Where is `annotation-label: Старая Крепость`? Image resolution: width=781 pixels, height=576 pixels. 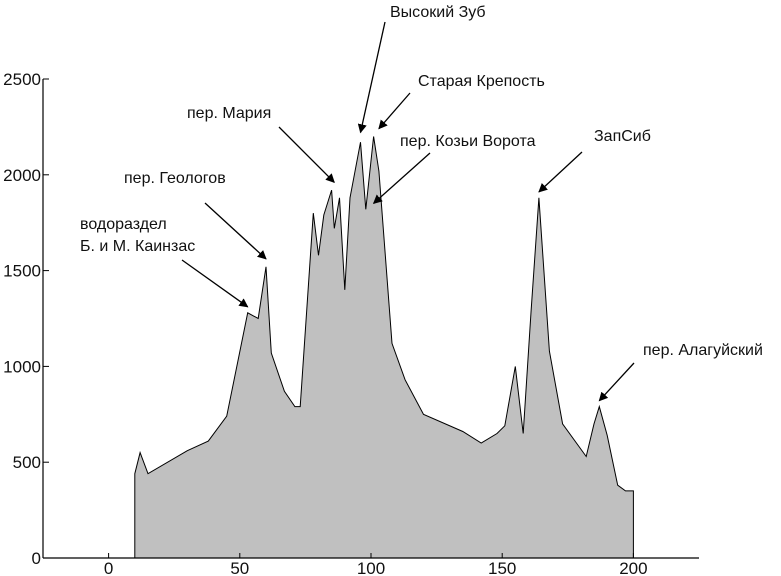 annotation-label: Старая Крепость is located at coordinates (481, 81).